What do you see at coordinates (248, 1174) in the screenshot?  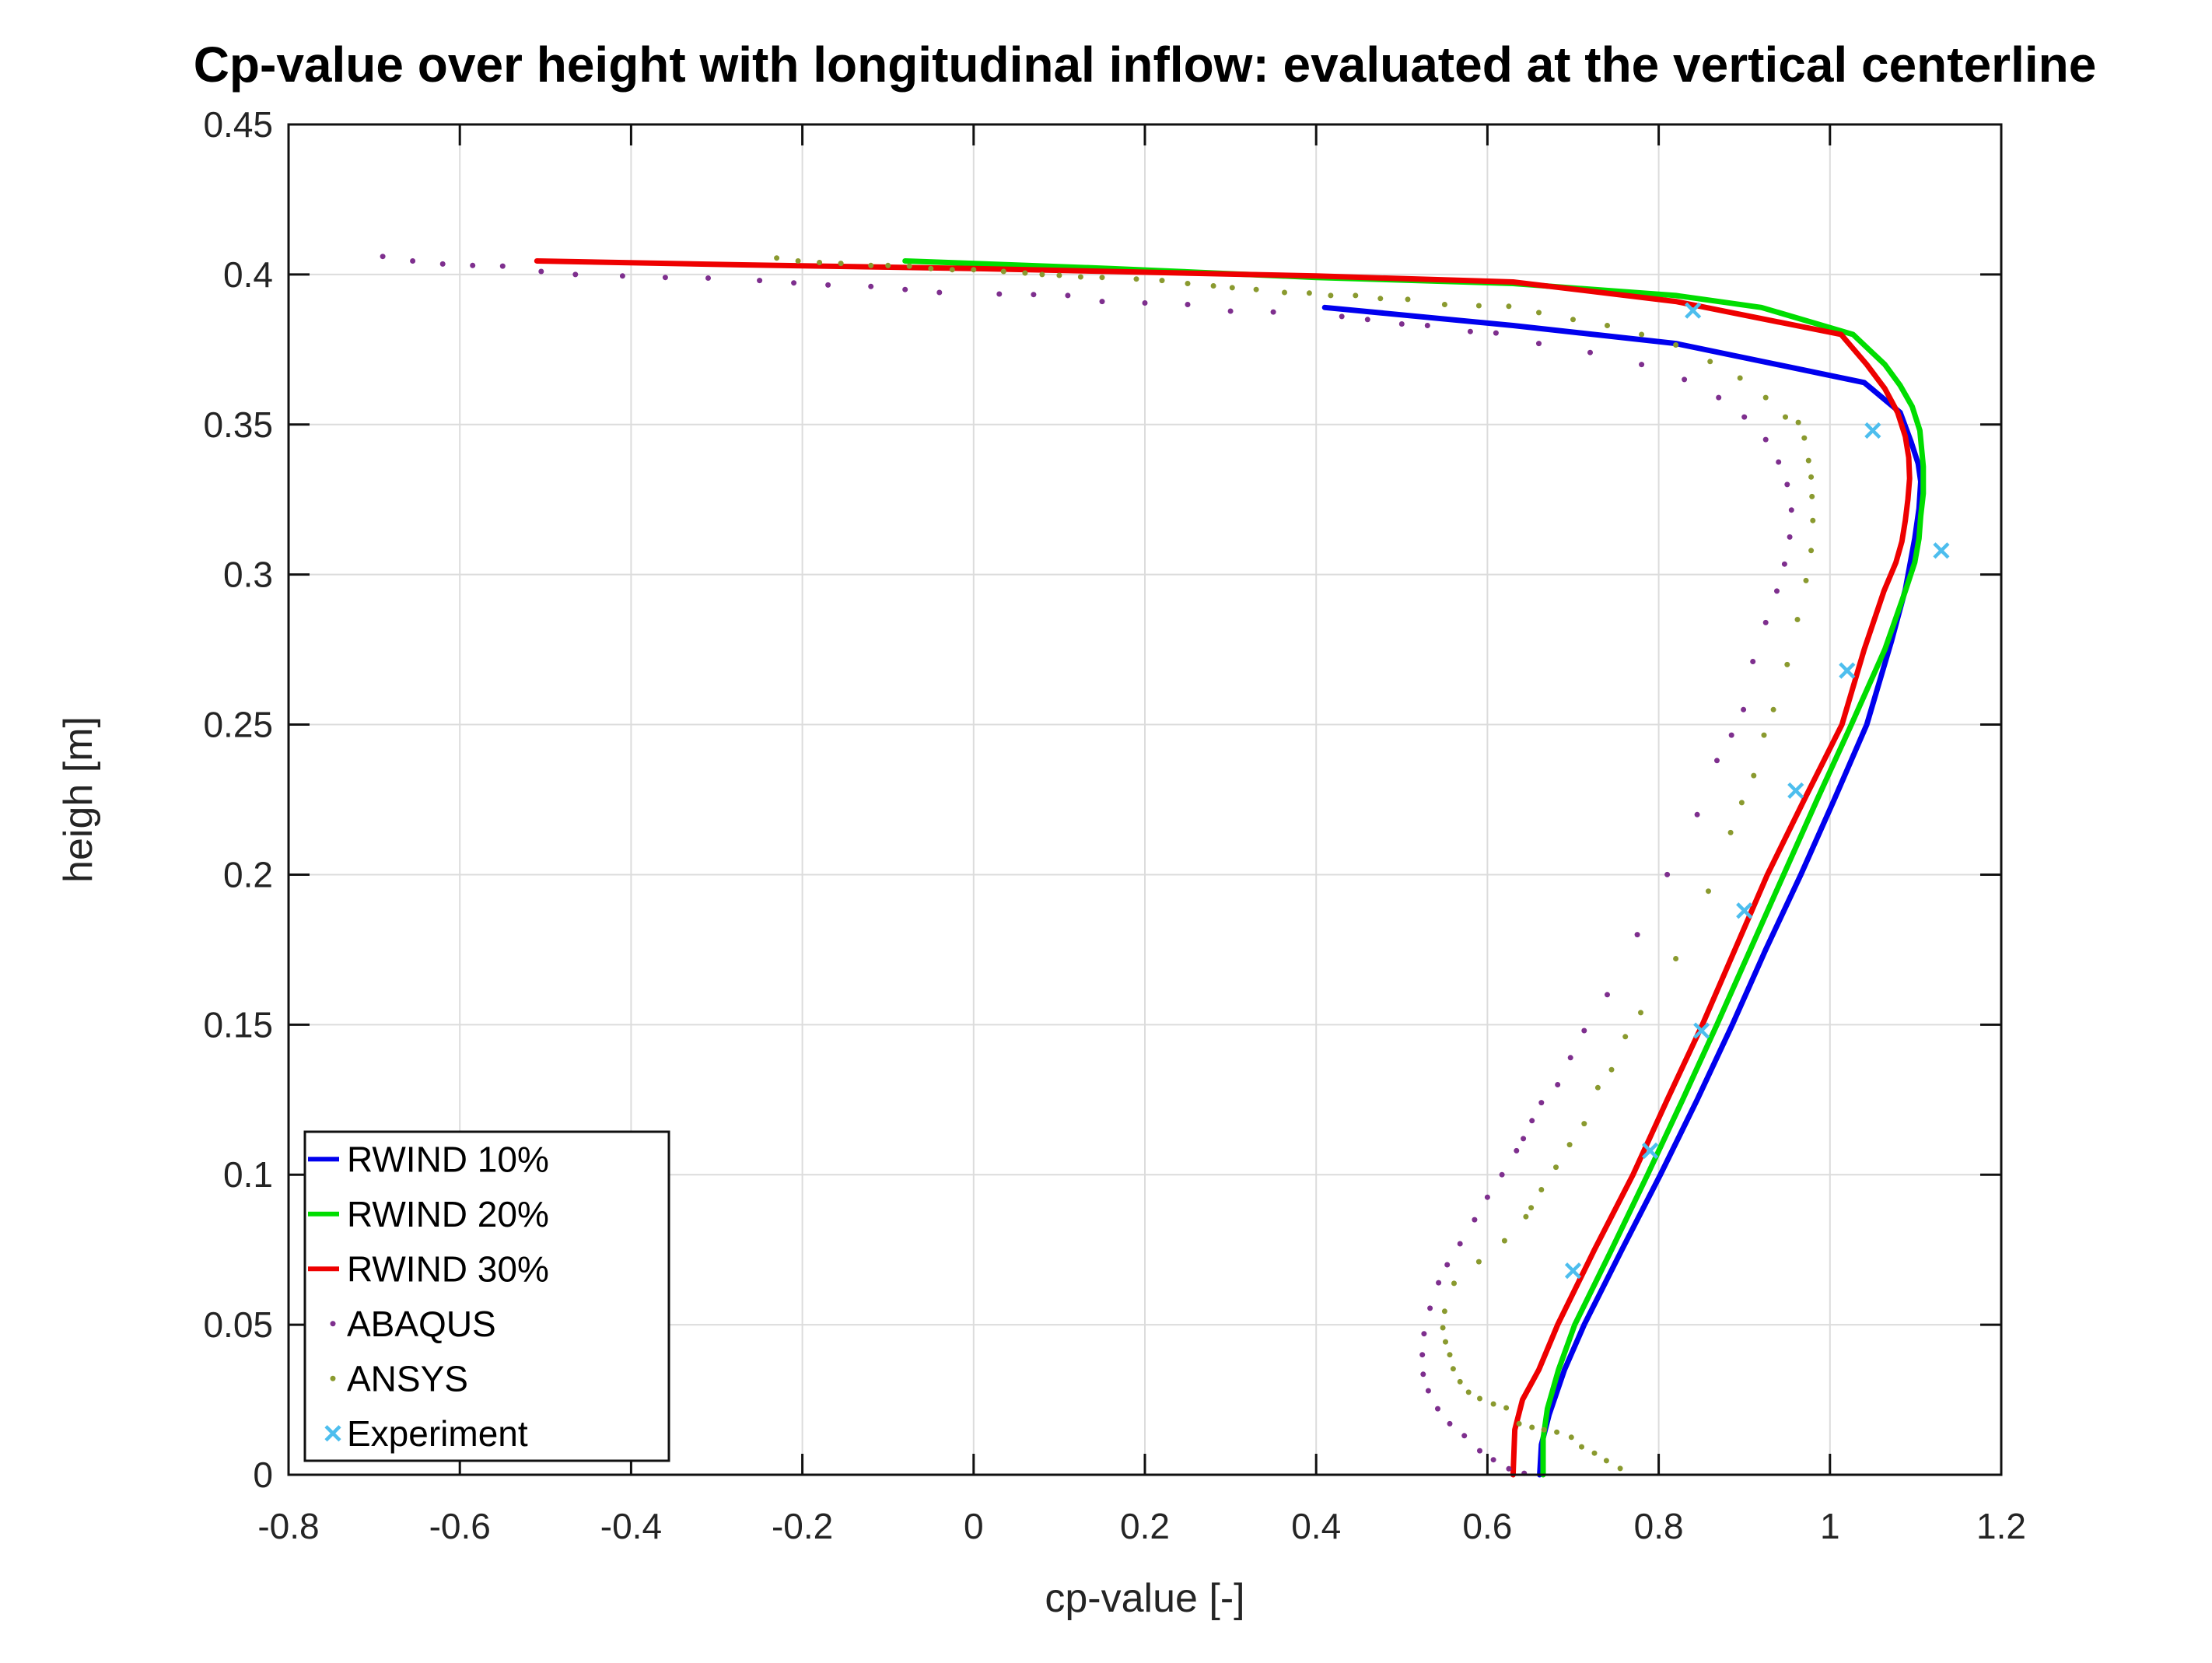 I see `y-tick-label: 0.1` at bounding box center [248, 1174].